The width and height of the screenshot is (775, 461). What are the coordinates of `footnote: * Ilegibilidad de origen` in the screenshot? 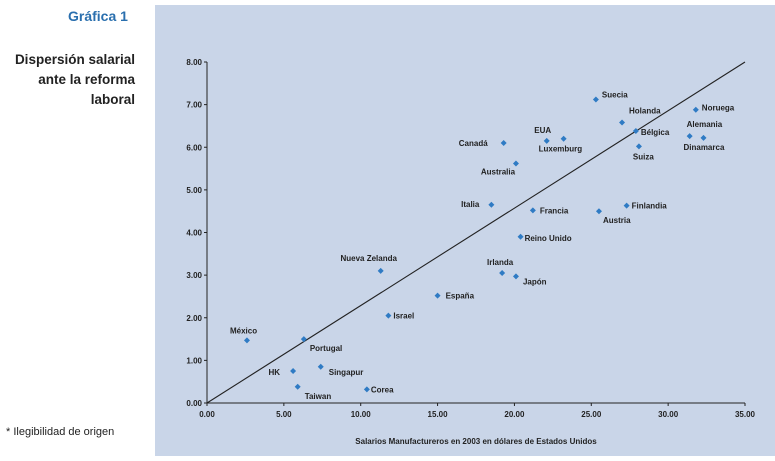 It's located at (60, 432).